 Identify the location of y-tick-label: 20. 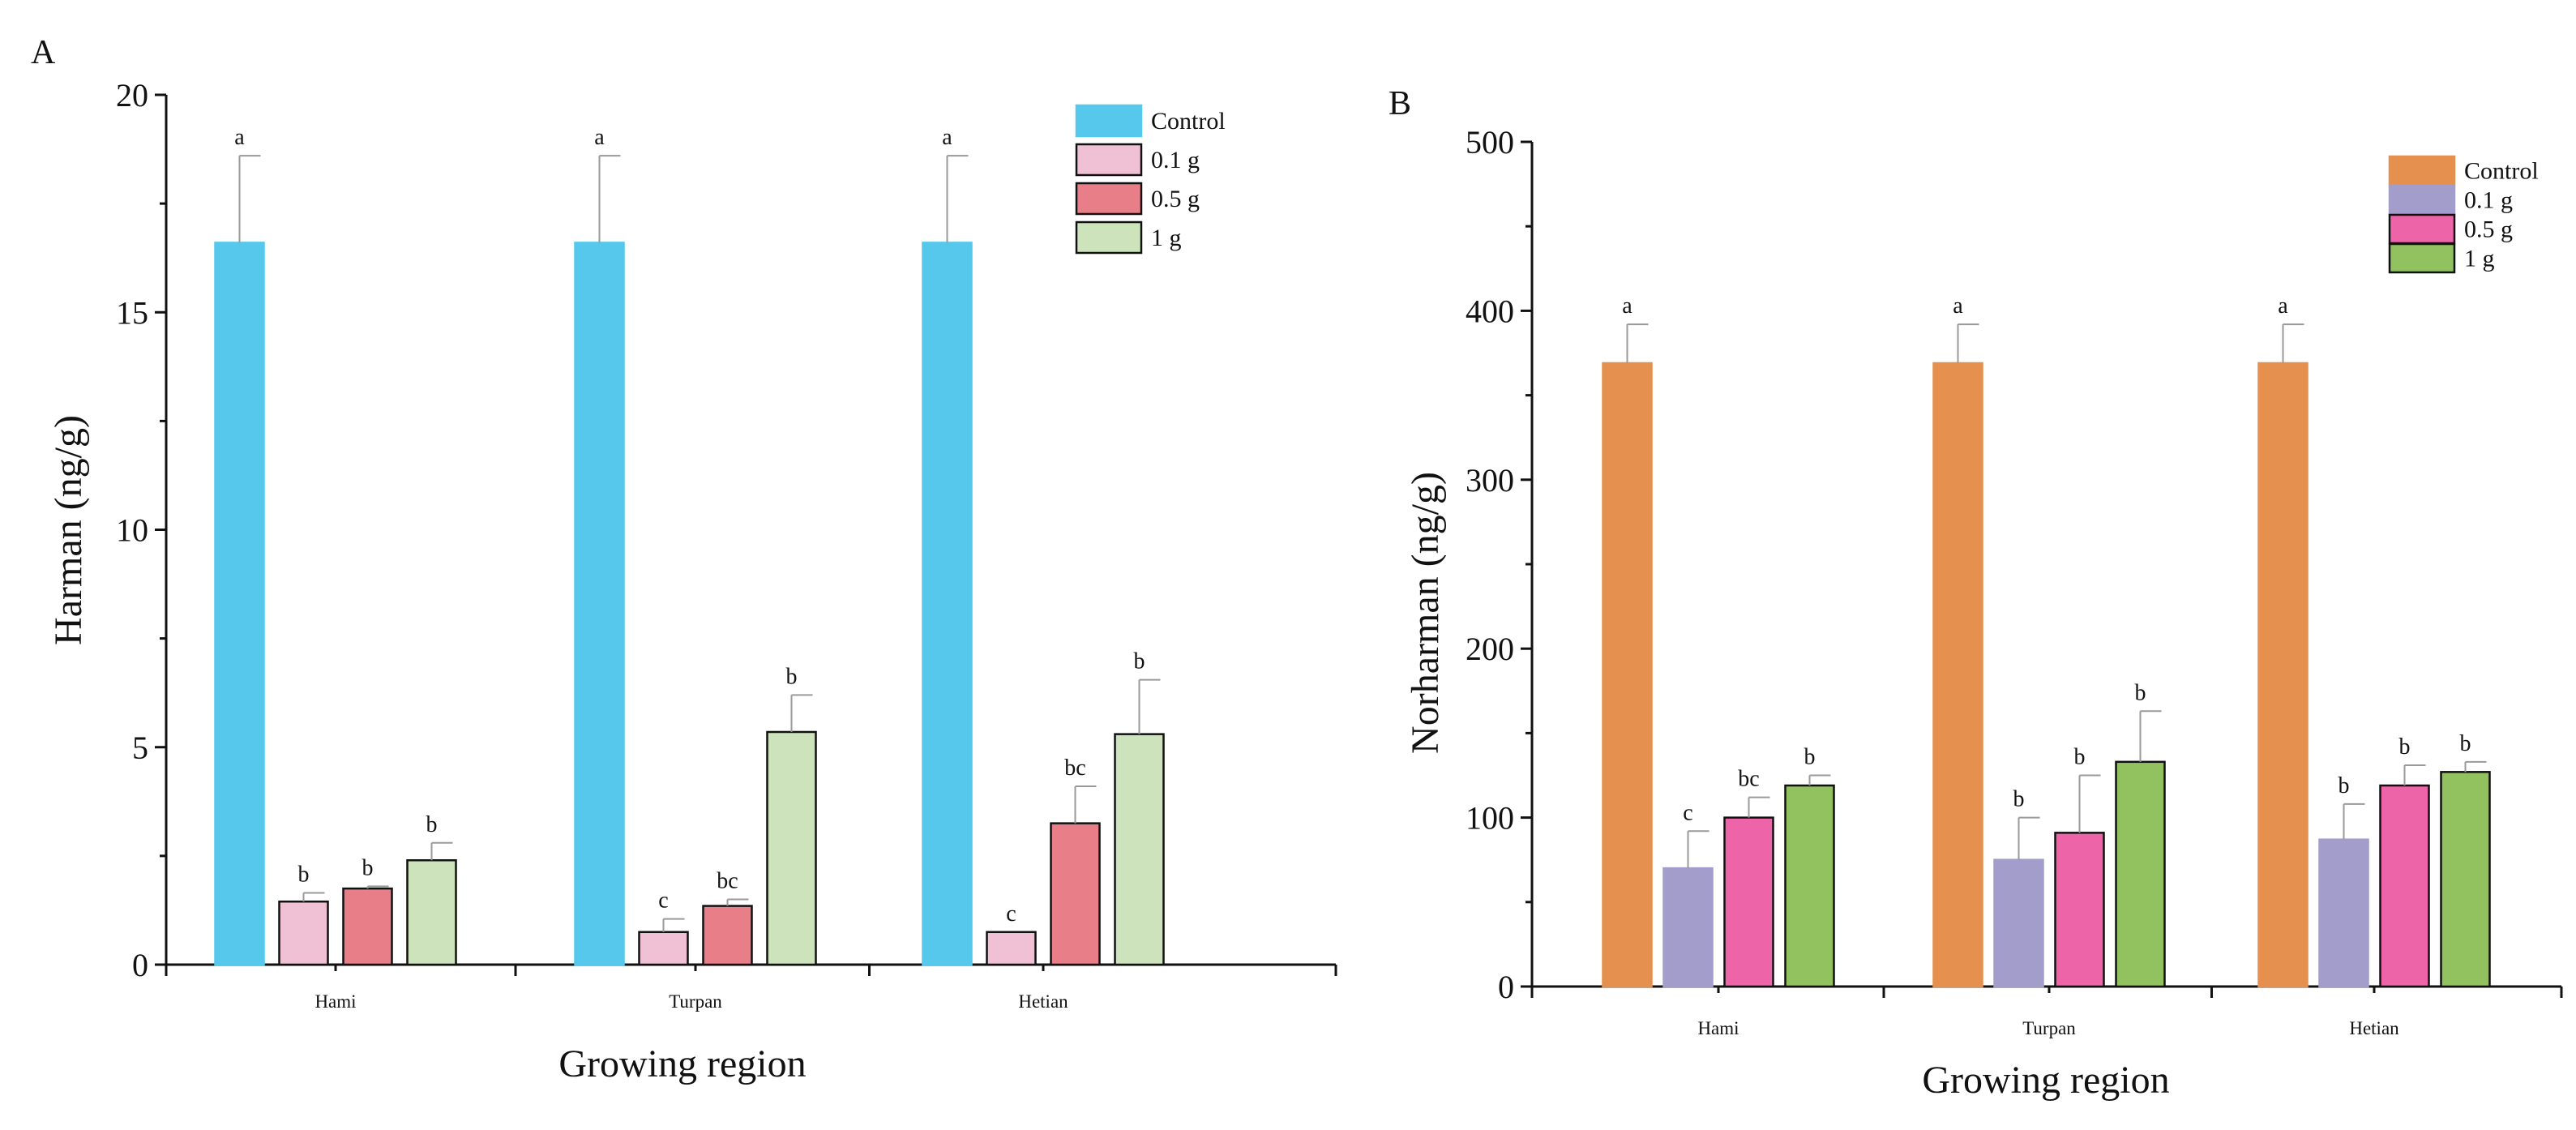
(132, 95).